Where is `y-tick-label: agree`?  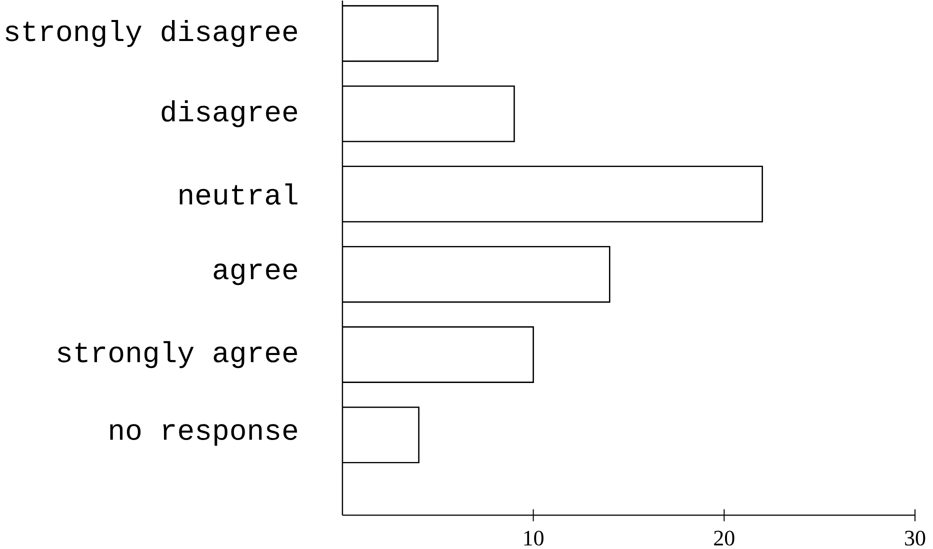
y-tick-label: agree is located at coordinates (256, 275).